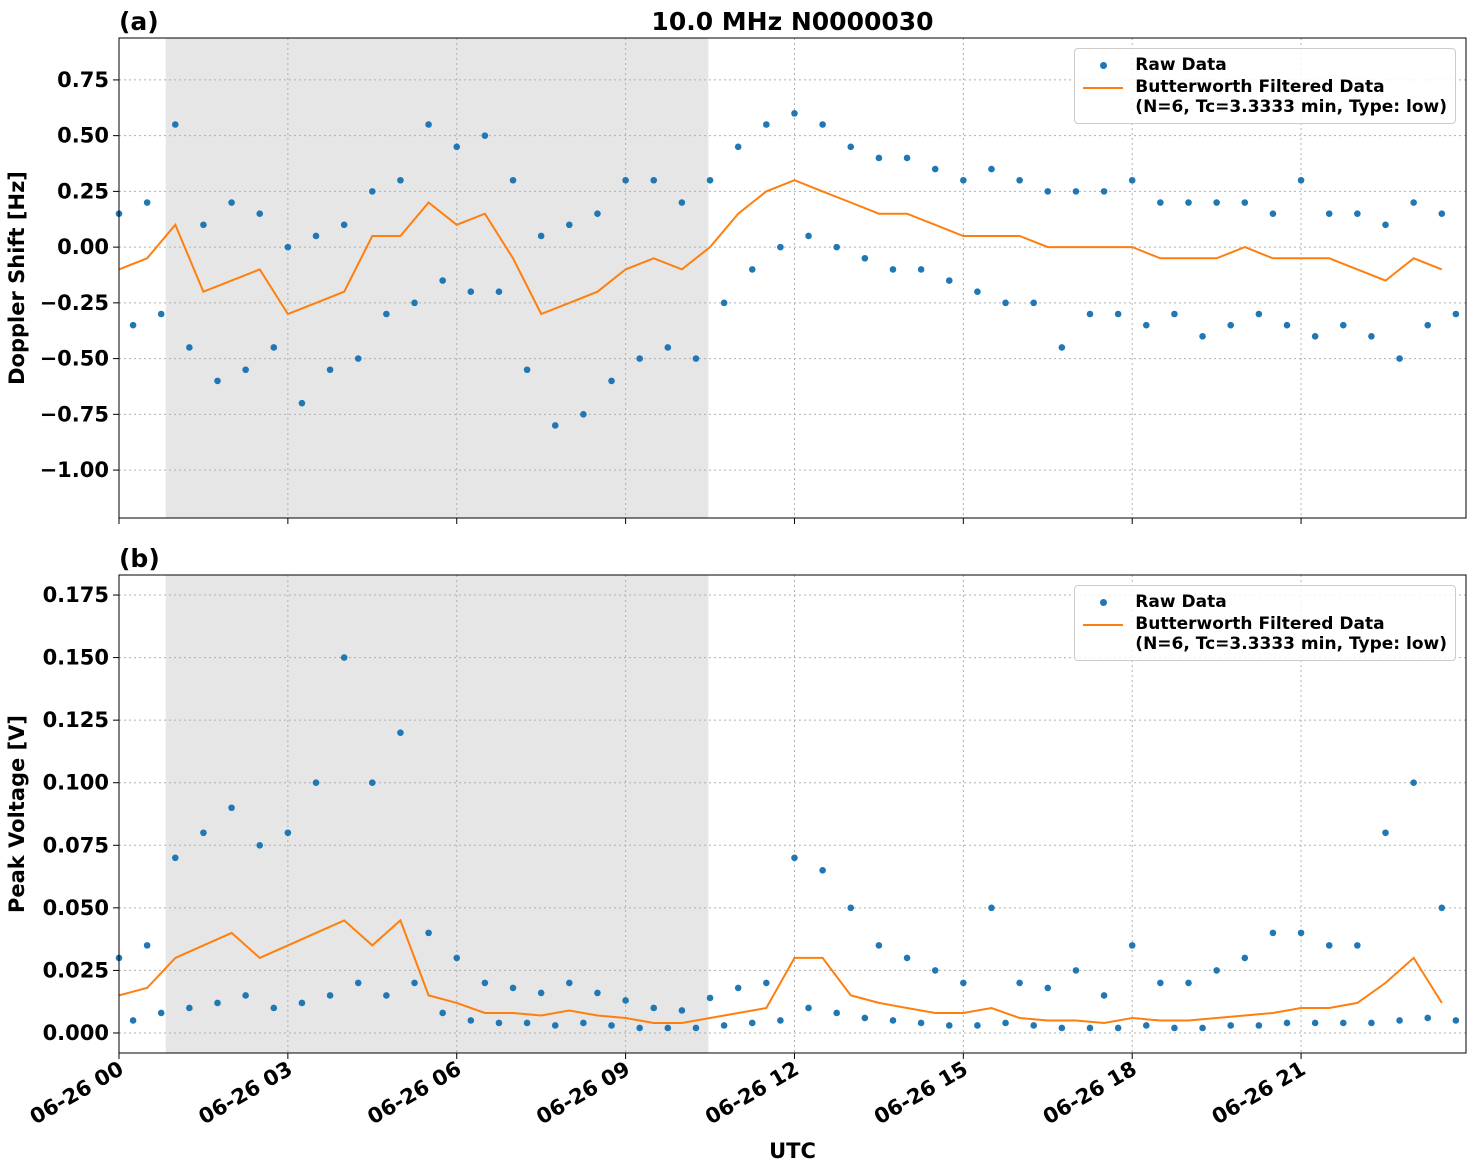 Image resolution: width=1474 pixels, height=1172 pixels. I want to click on y-tick-label: 0.75, so click(83, 80).